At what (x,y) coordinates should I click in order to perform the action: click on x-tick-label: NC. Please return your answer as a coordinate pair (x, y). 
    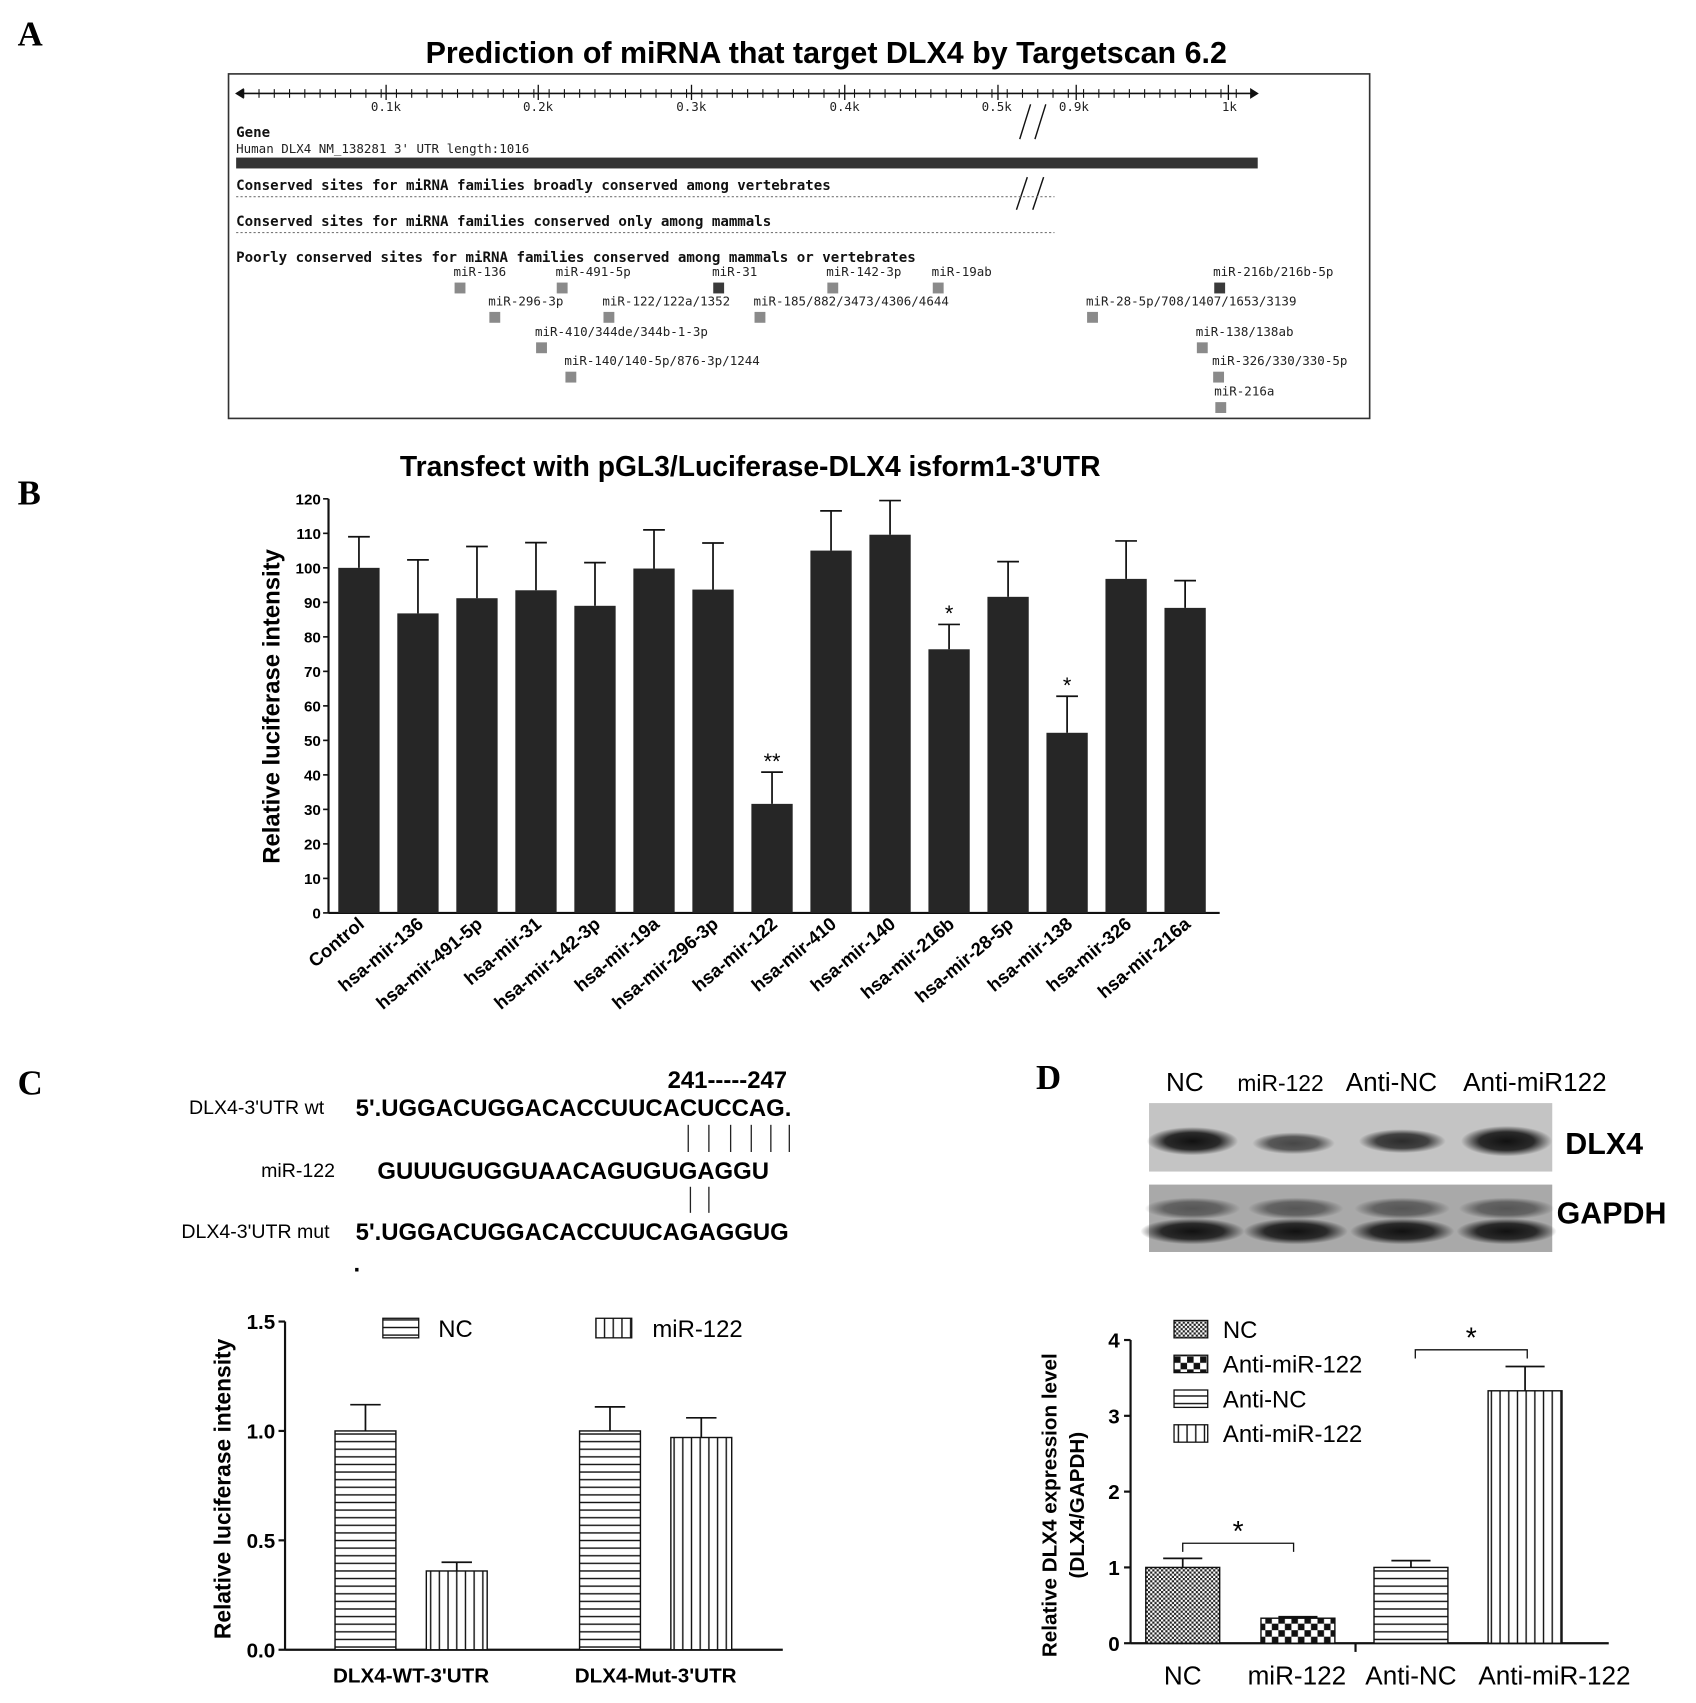
    Looking at the image, I should click on (1183, 1676).